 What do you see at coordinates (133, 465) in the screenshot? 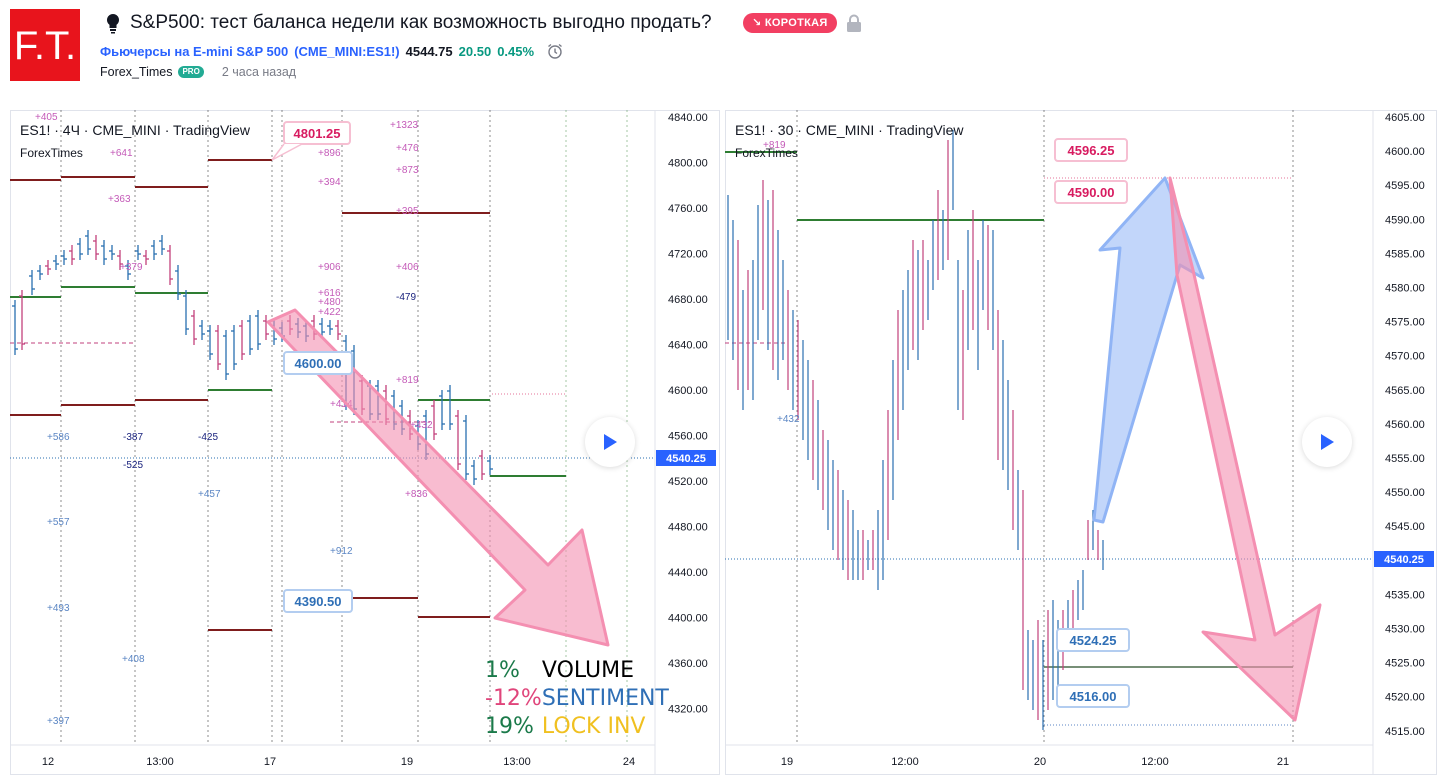
I see `volume-annotation: -525` at bounding box center [133, 465].